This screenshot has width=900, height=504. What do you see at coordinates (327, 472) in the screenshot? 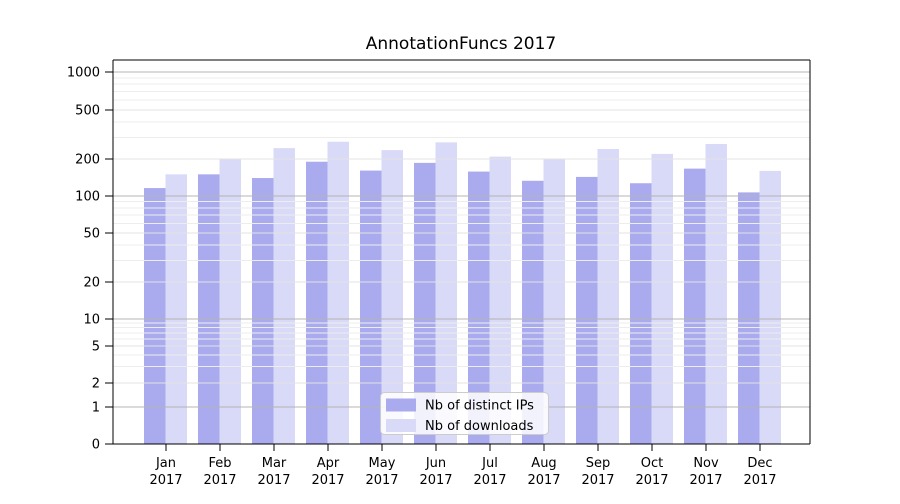
I see `x-tick-label: Apr 2017` at bounding box center [327, 472].